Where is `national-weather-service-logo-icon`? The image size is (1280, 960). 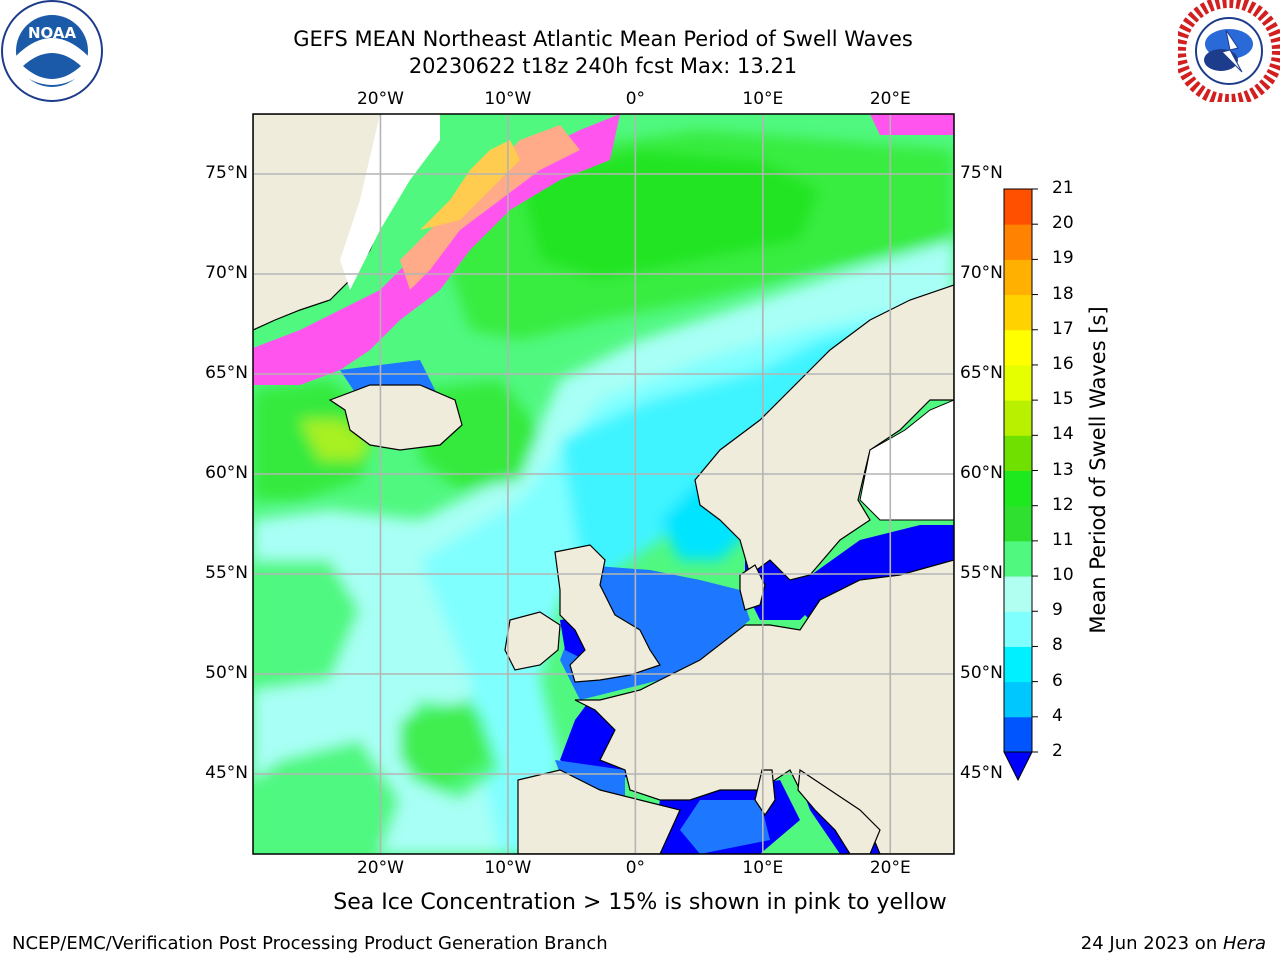
national-weather-service-logo-icon is located at coordinates (1229, 51).